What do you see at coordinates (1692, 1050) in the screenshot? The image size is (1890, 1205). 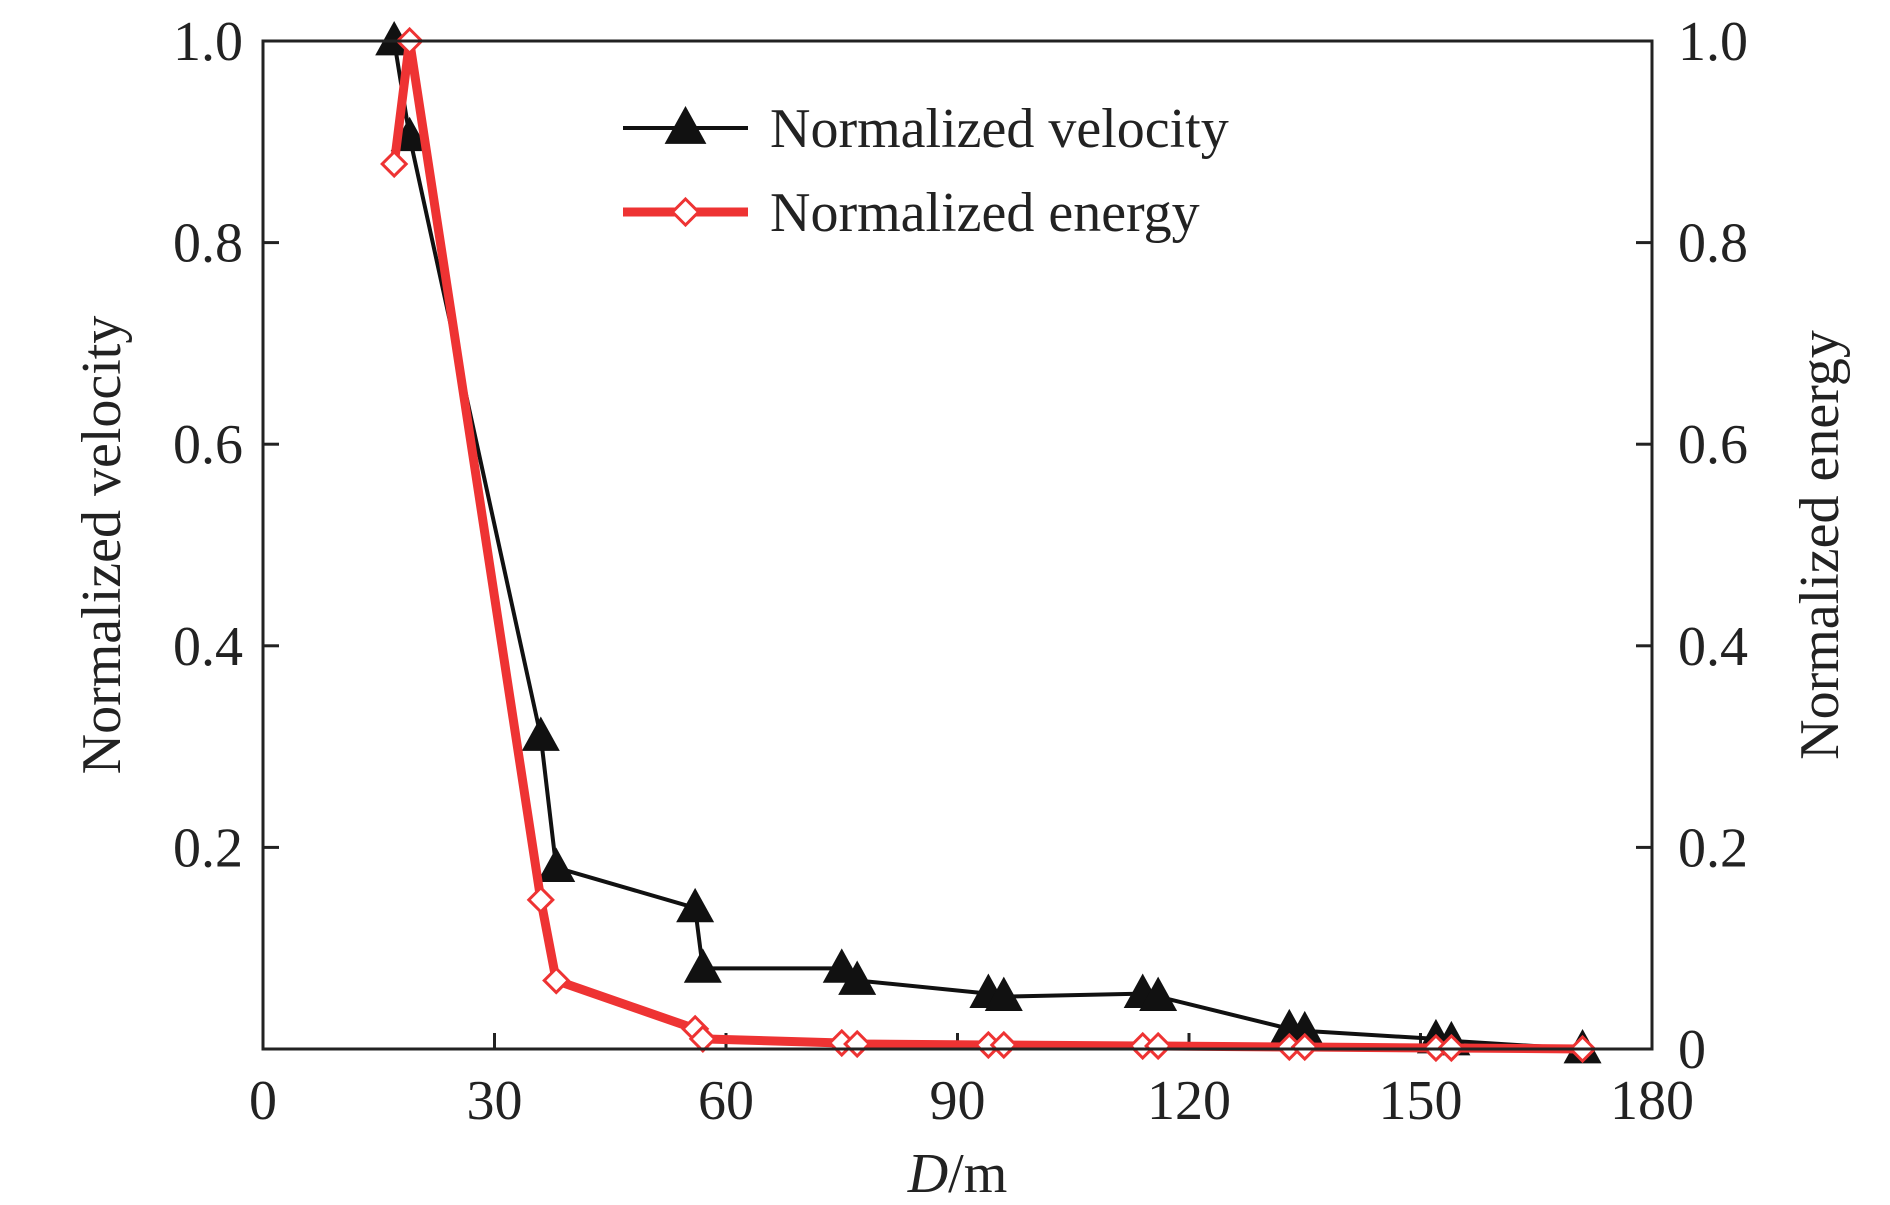 I see `y-right-tick-label: 0` at bounding box center [1692, 1050].